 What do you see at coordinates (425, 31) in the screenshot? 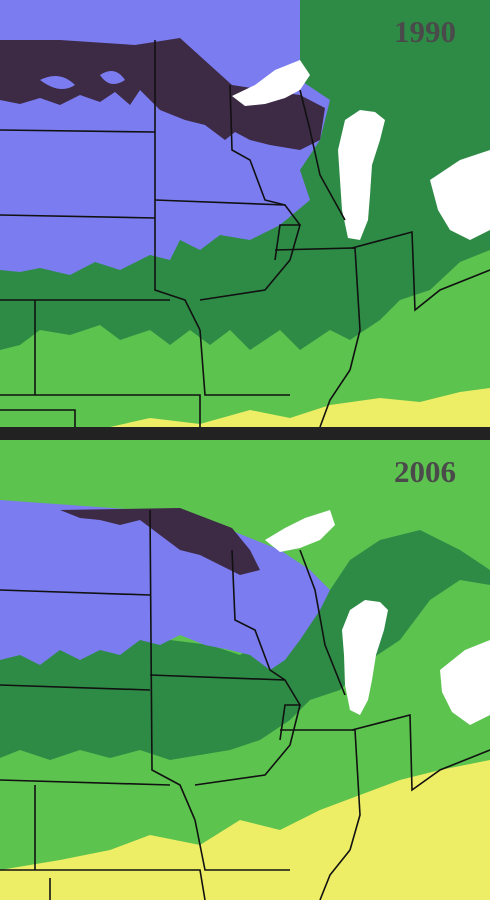
I see `map-year-label: 1990` at bounding box center [425, 31].